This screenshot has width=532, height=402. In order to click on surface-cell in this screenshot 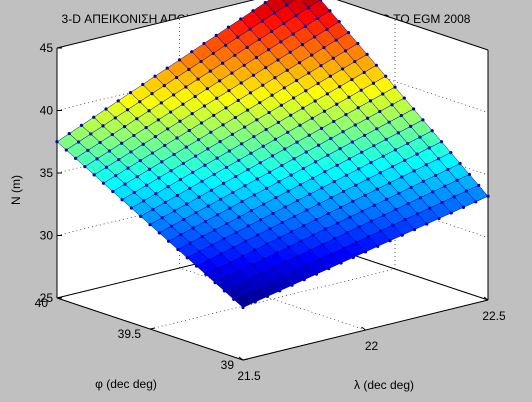, I will do `click(288, 3)`.